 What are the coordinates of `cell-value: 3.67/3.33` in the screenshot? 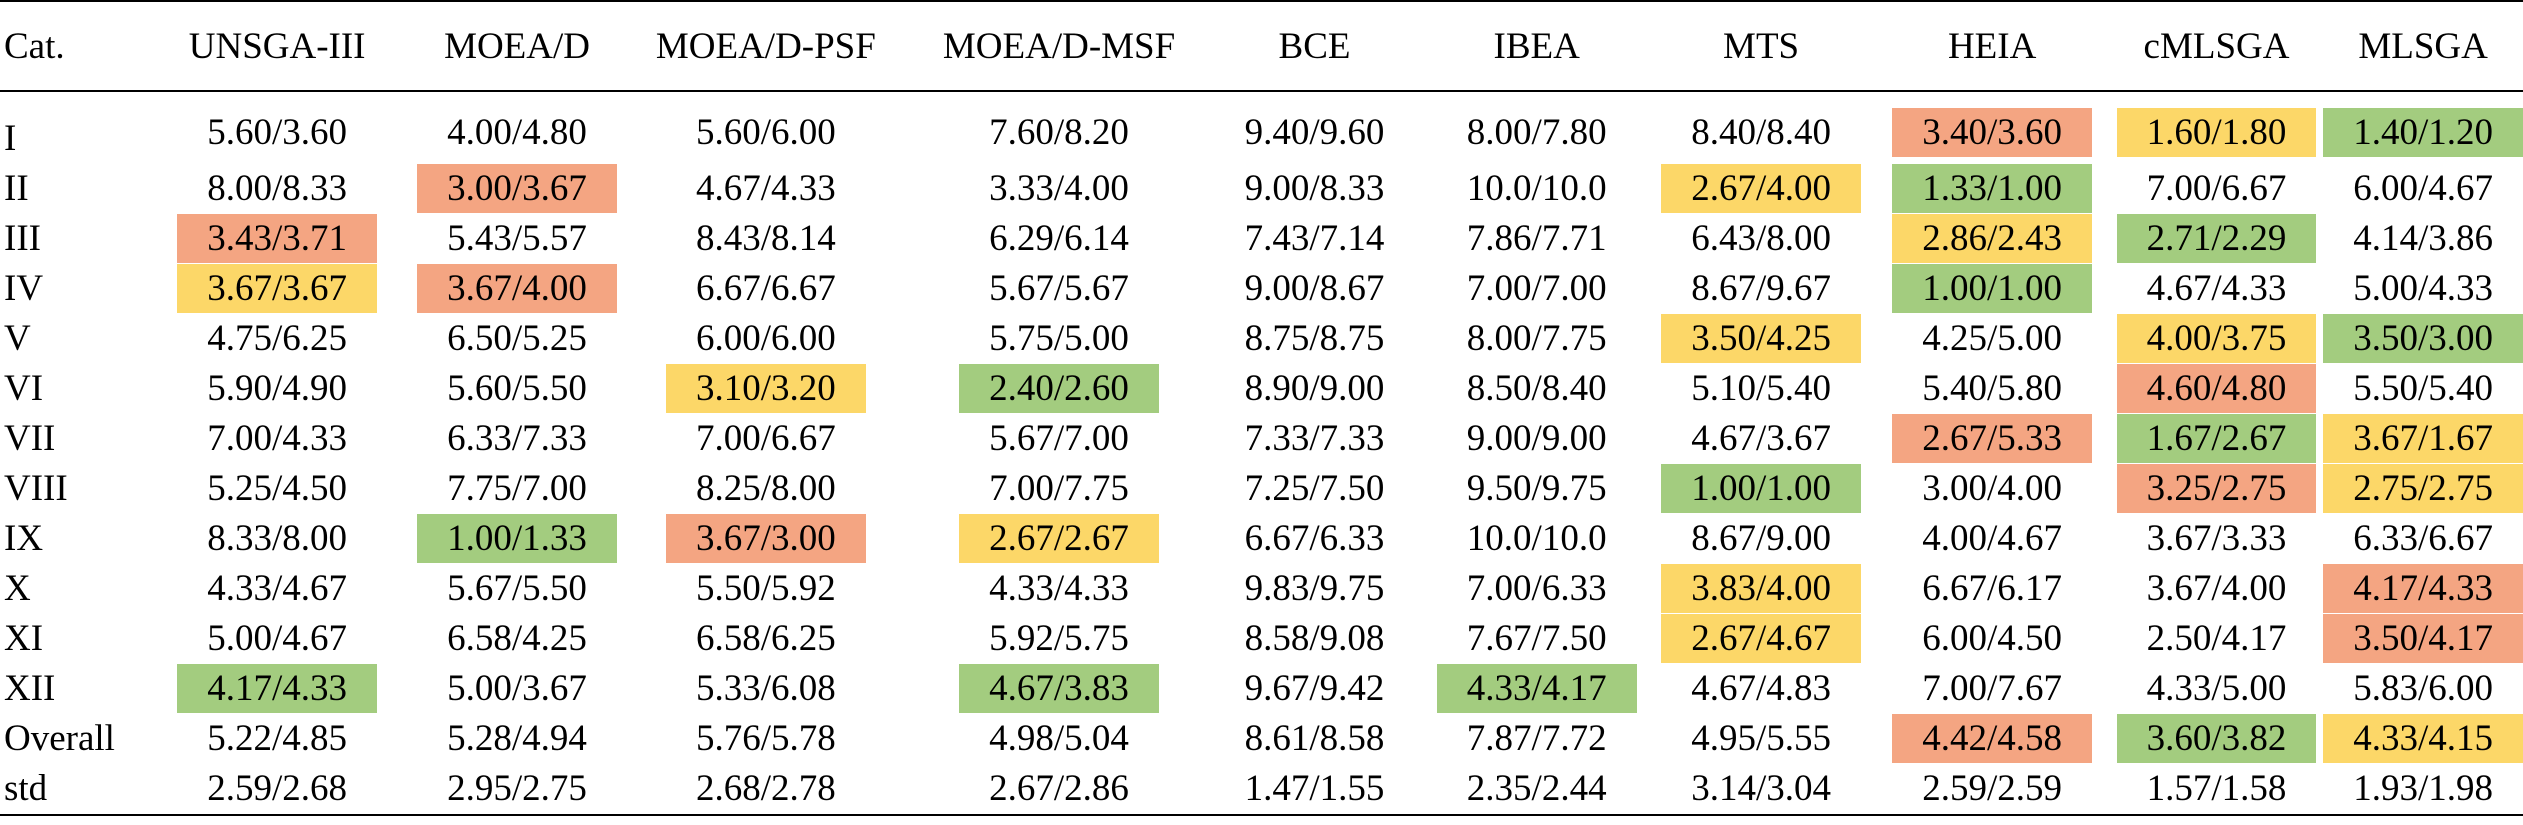 It's located at (2216, 538).